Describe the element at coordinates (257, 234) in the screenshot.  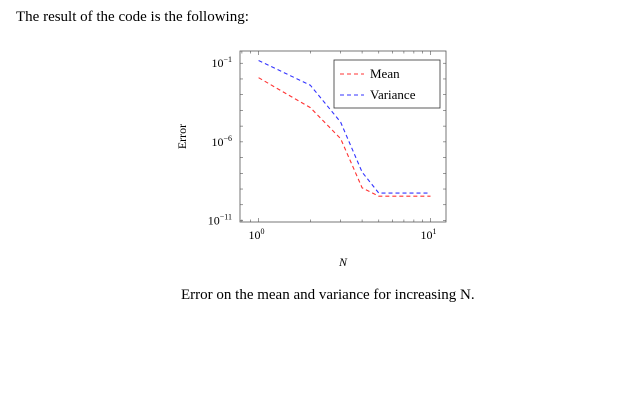
I see `x-tick-label: 10⁰` at that location.